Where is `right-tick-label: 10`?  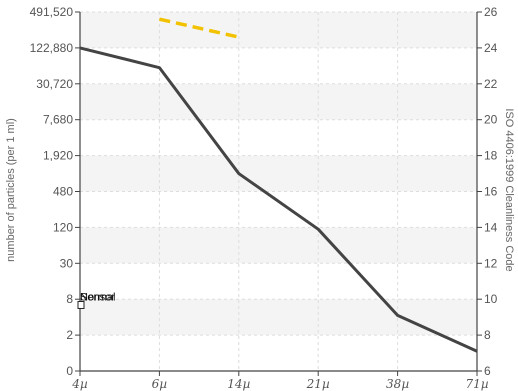 right-tick-label: 10 is located at coordinates (491, 299).